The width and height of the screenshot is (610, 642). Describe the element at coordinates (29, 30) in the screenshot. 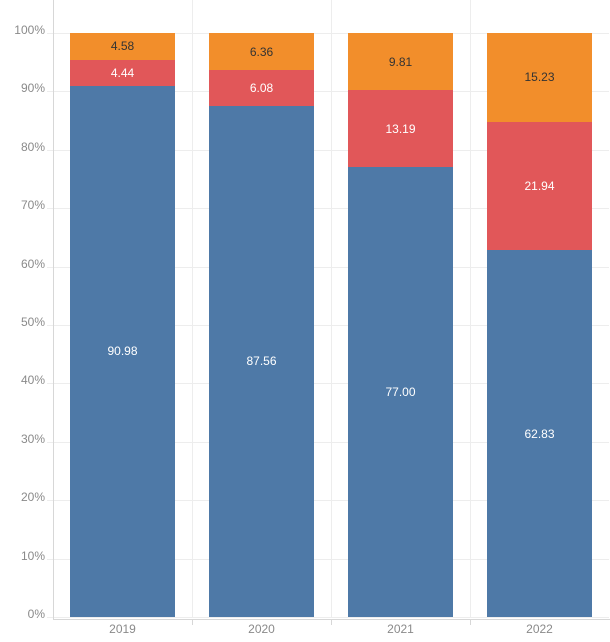

I see `y-axis-tick-label: 100%` at that location.